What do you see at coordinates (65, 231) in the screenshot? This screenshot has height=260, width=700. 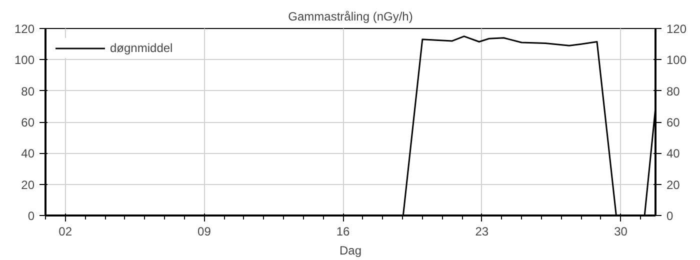 I see `x-tick-label: 02` at bounding box center [65, 231].